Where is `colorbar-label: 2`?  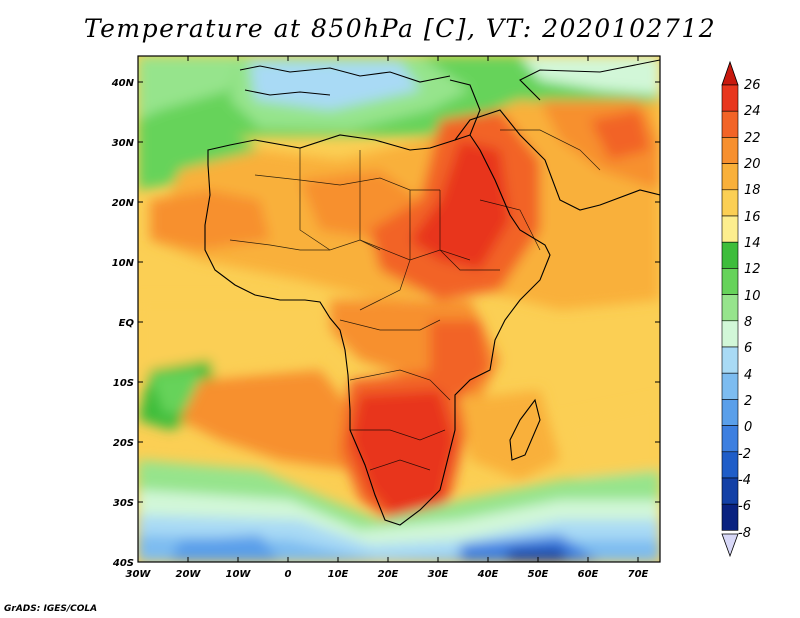 colorbar-label: 2 is located at coordinates (748, 401).